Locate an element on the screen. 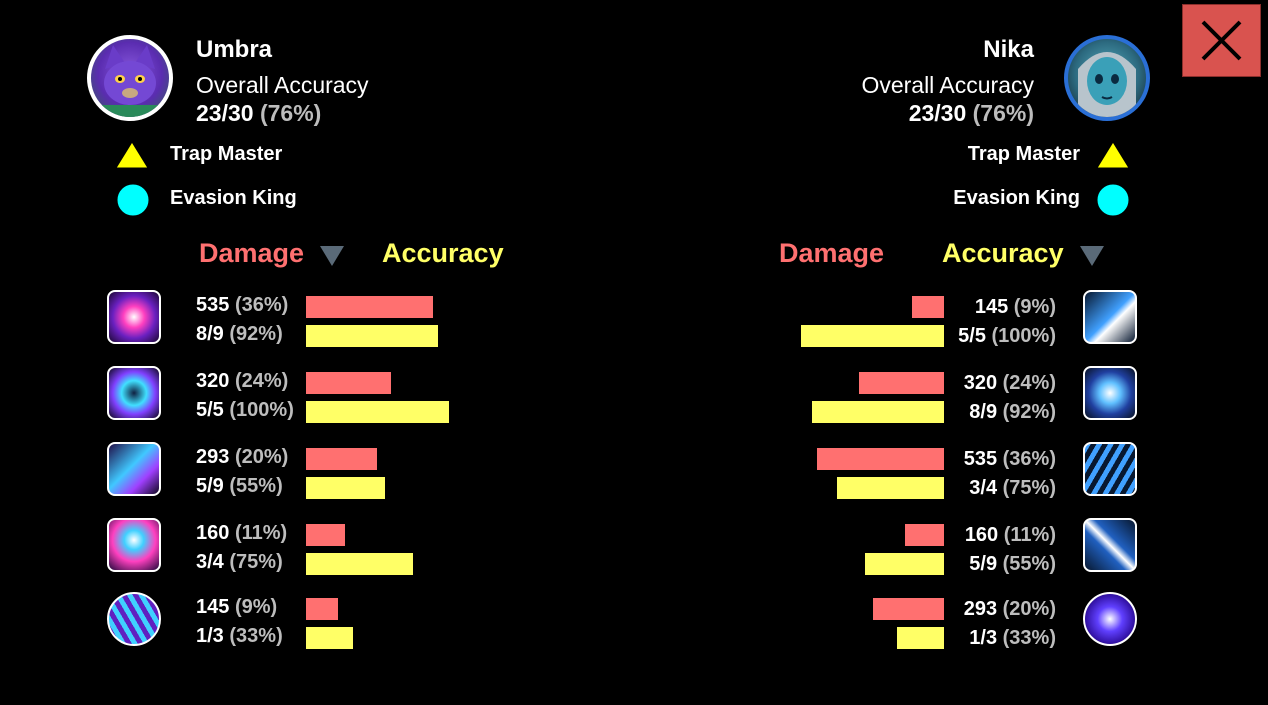 This screenshot has height=705, width=1268. triangle-icon is located at coordinates (132, 155).